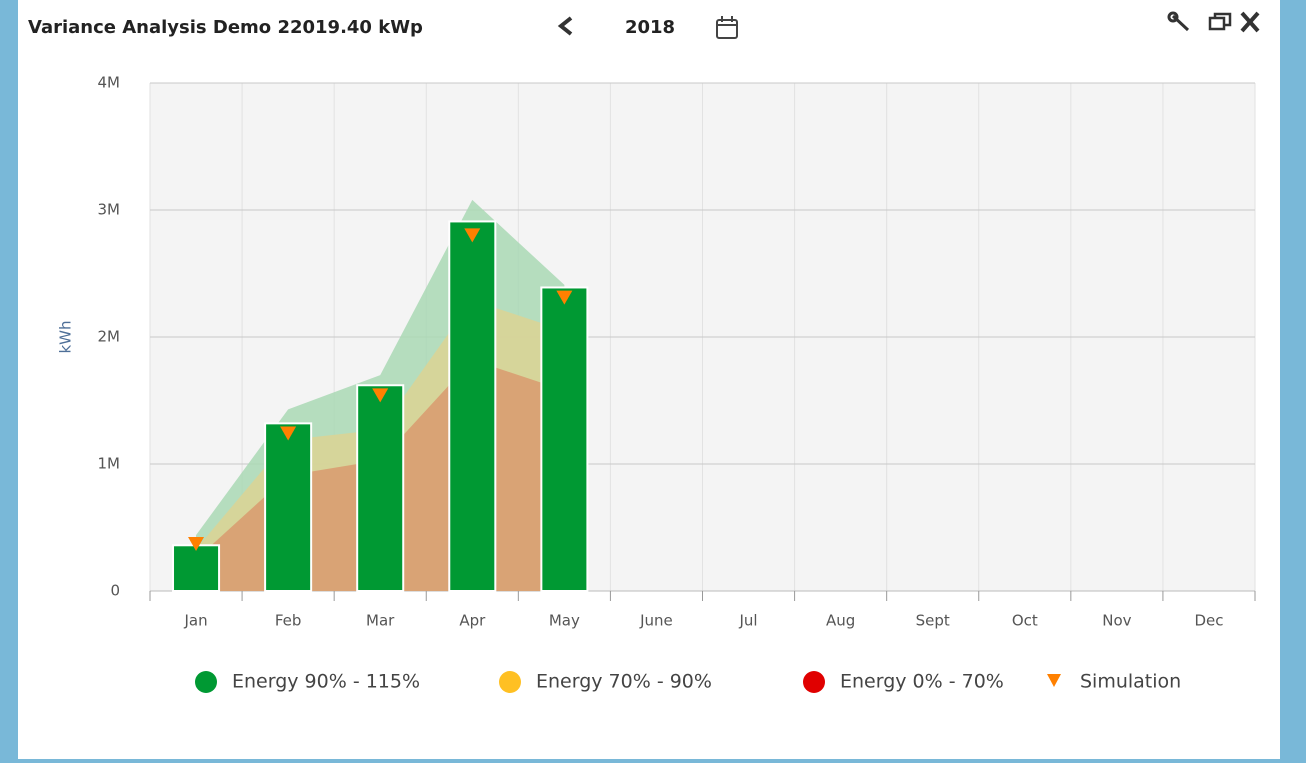 The width and height of the screenshot is (1306, 763). Describe the element at coordinates (1220, 21) in the screenshot. I see `restore-icon` at that location.